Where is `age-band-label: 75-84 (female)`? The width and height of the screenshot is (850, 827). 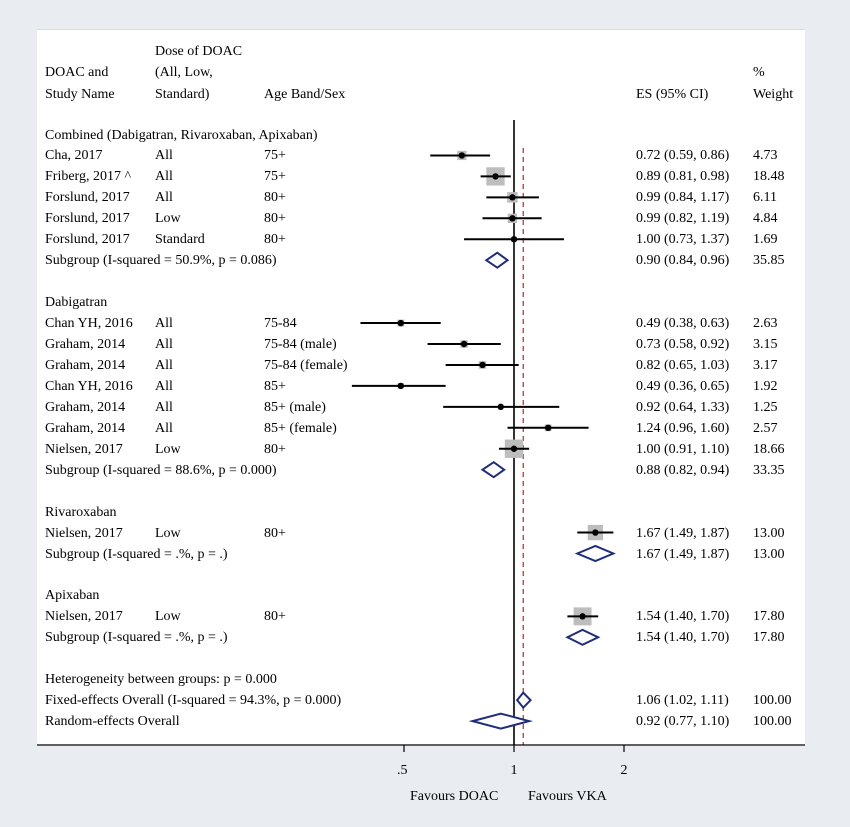 age-band-label: 75-84 (female) is located at coordinates (306, 365).